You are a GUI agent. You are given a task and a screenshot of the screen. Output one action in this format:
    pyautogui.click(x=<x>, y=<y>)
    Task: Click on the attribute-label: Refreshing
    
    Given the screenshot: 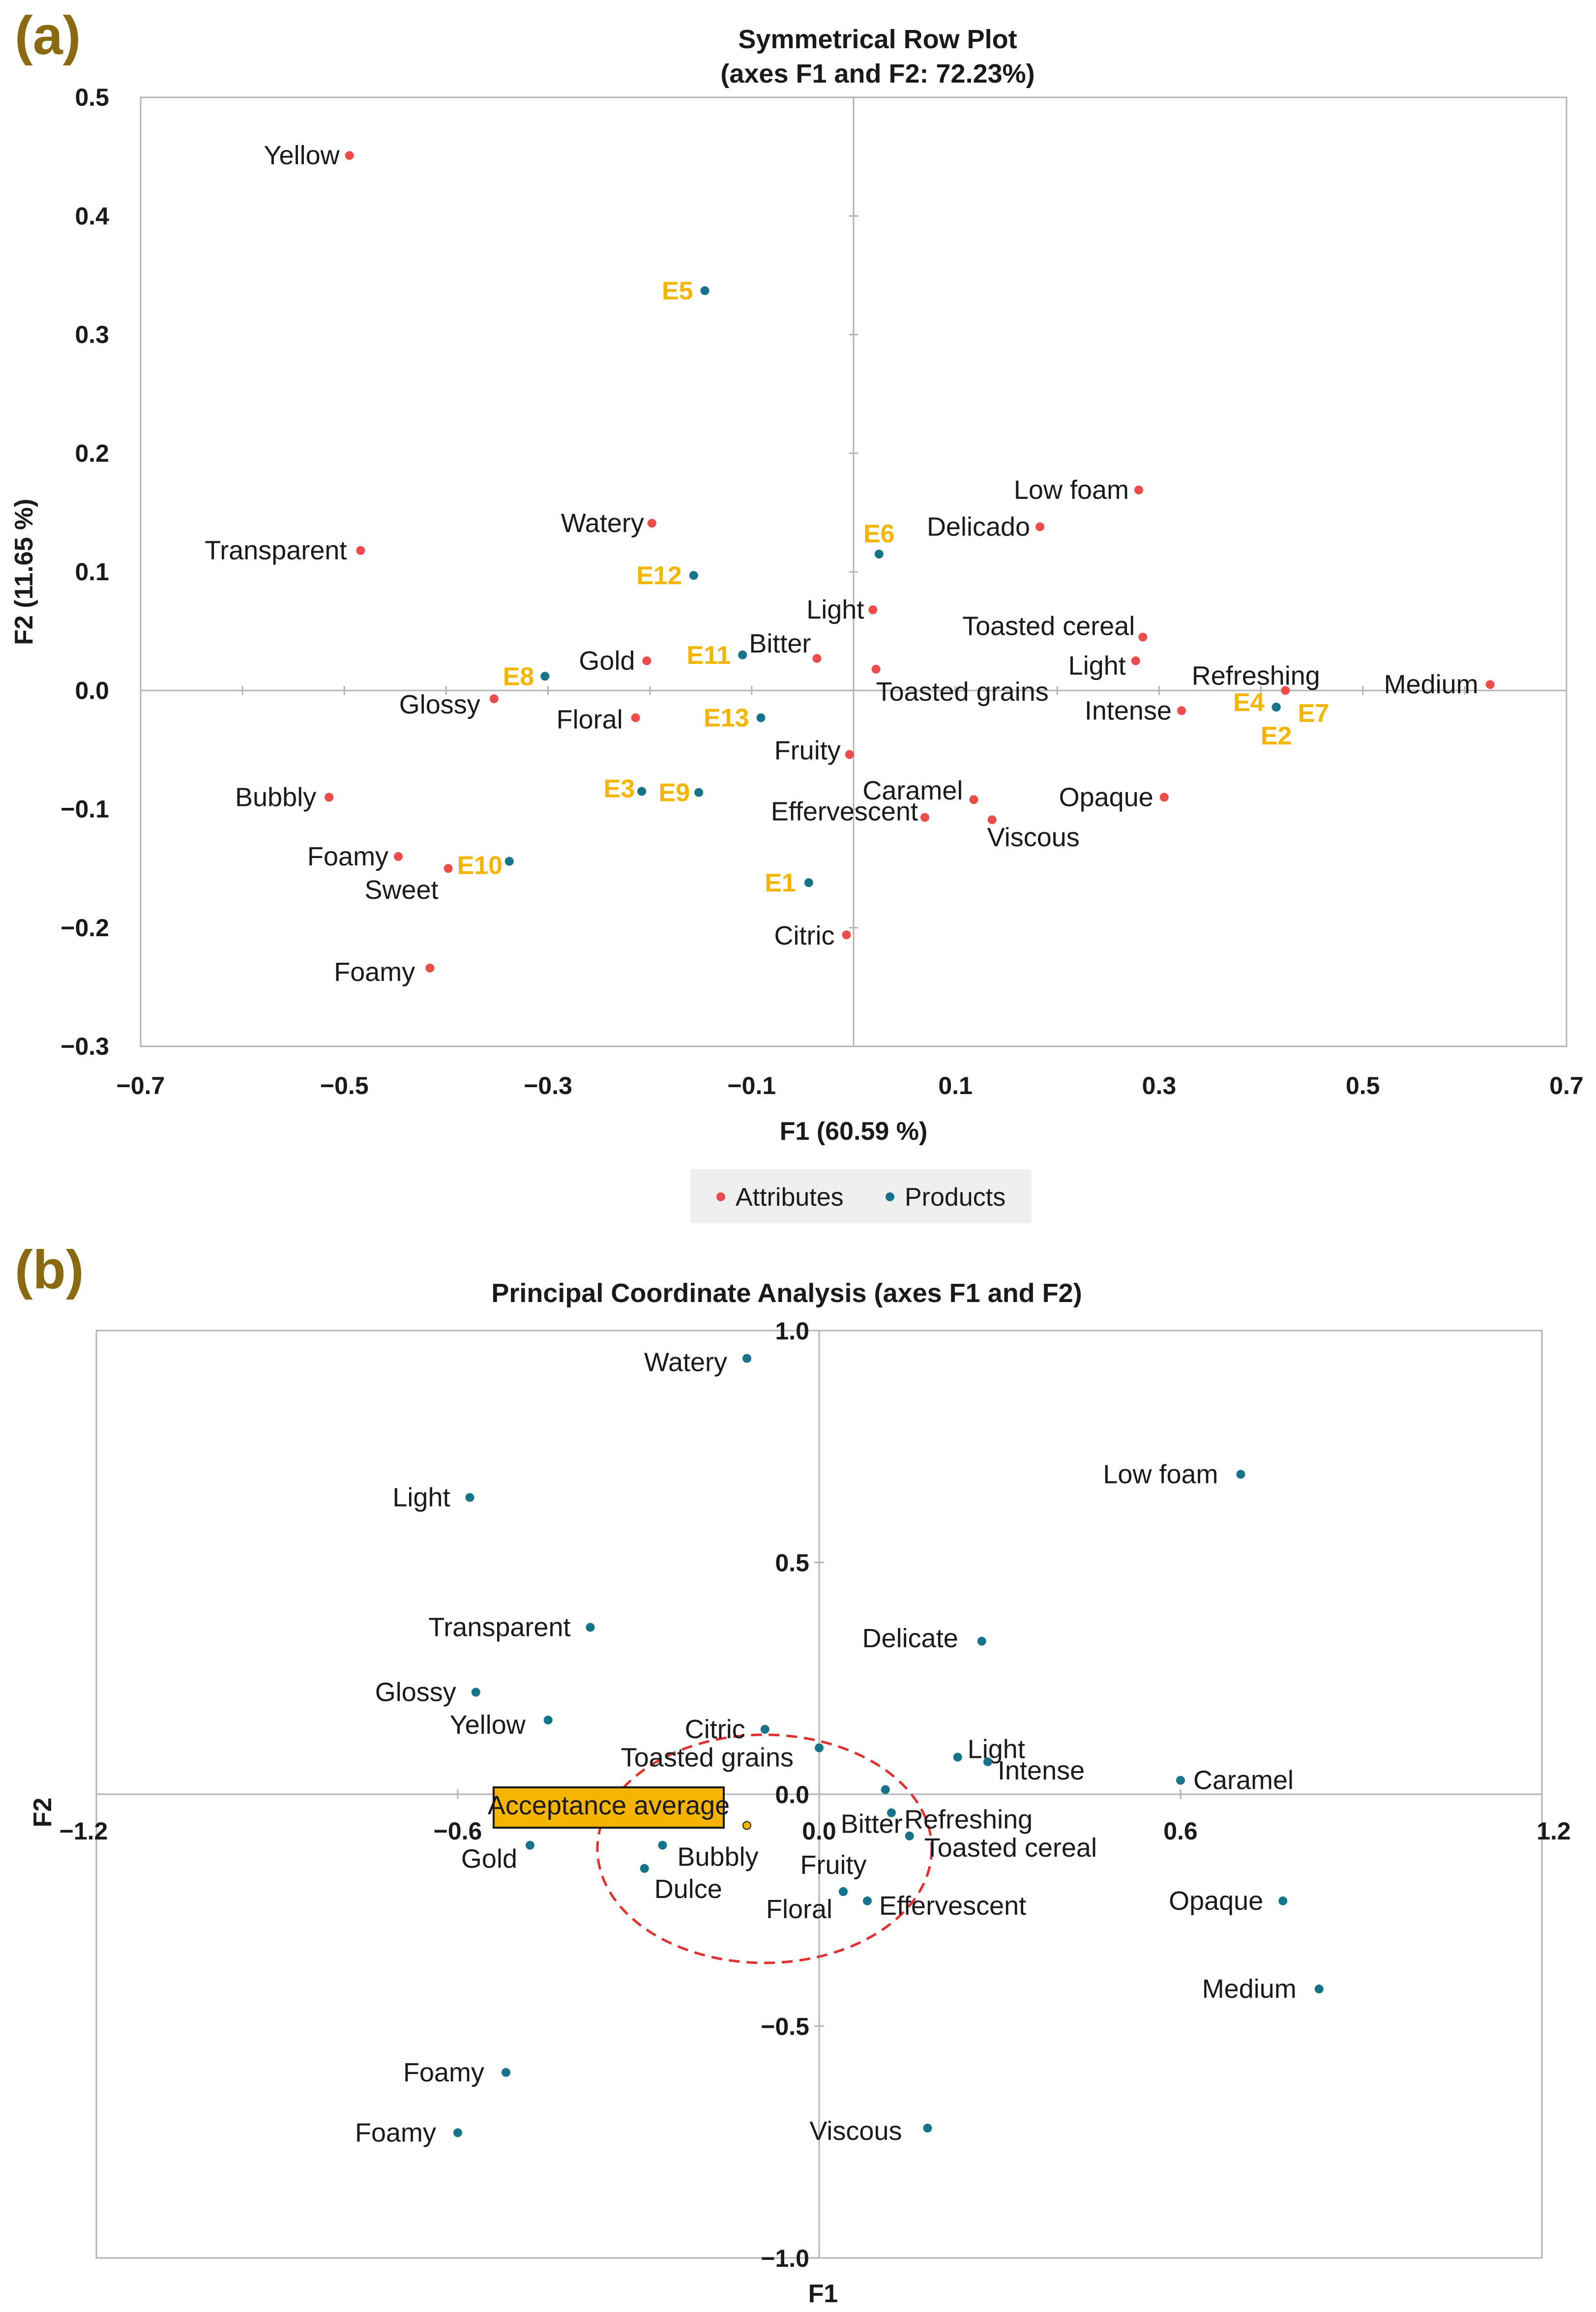 What is the action you would take?
    pyautogui.click(x=1256, y=675)
    